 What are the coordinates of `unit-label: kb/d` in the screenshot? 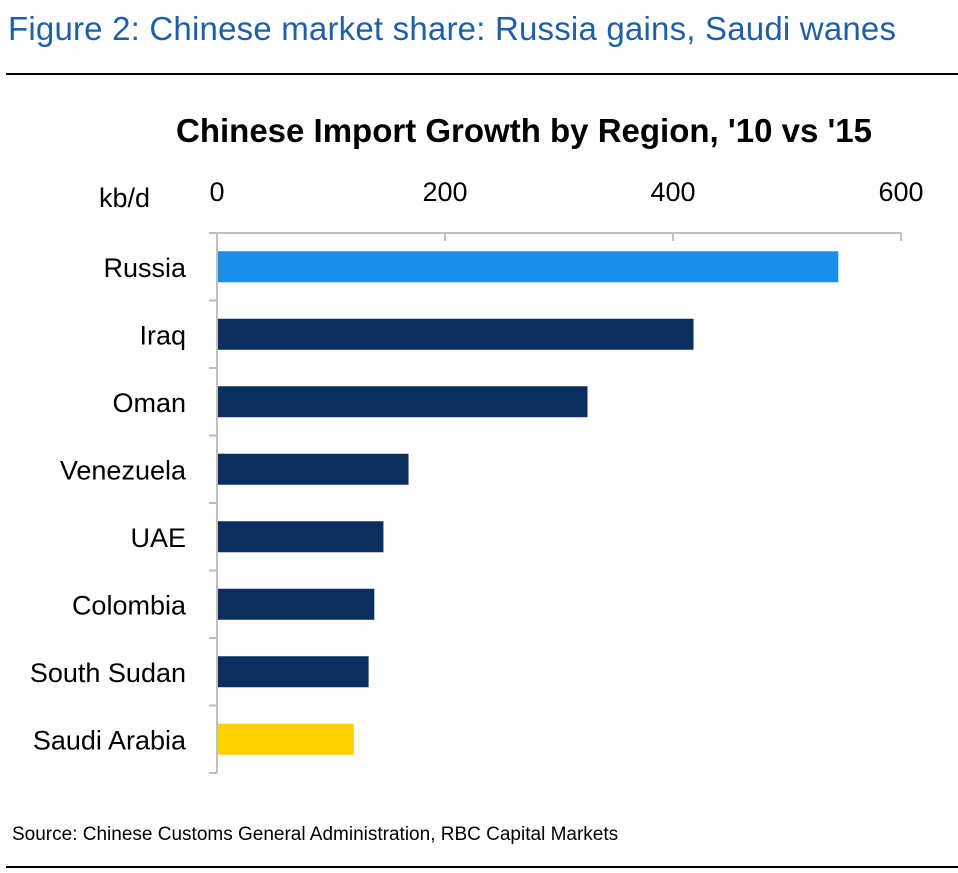 It's located at (125, 198).